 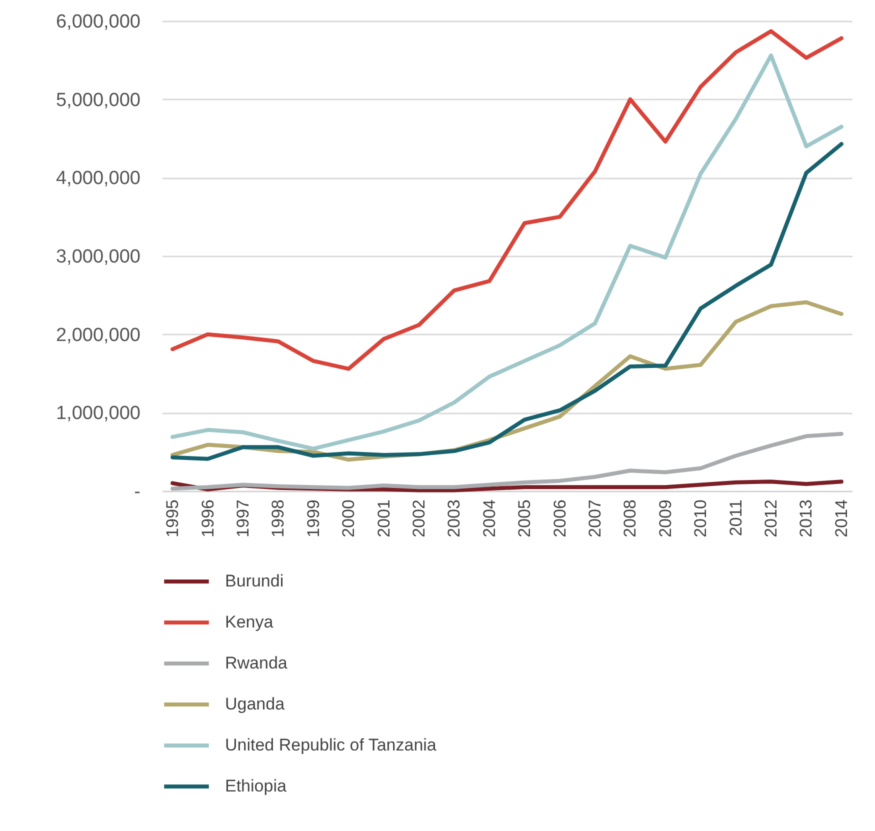 What do you see at coordinates (98, 413) in the screenshot?
I see `y-tick-label: 1,000,000` at bounding box center [98, 413].